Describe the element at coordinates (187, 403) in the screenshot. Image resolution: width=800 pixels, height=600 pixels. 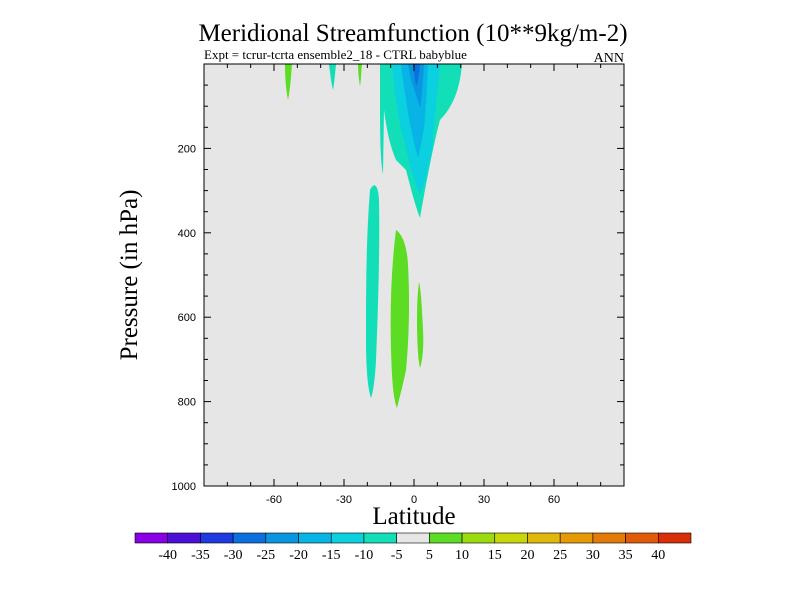
I see `y-tick-label: 800` at that location.